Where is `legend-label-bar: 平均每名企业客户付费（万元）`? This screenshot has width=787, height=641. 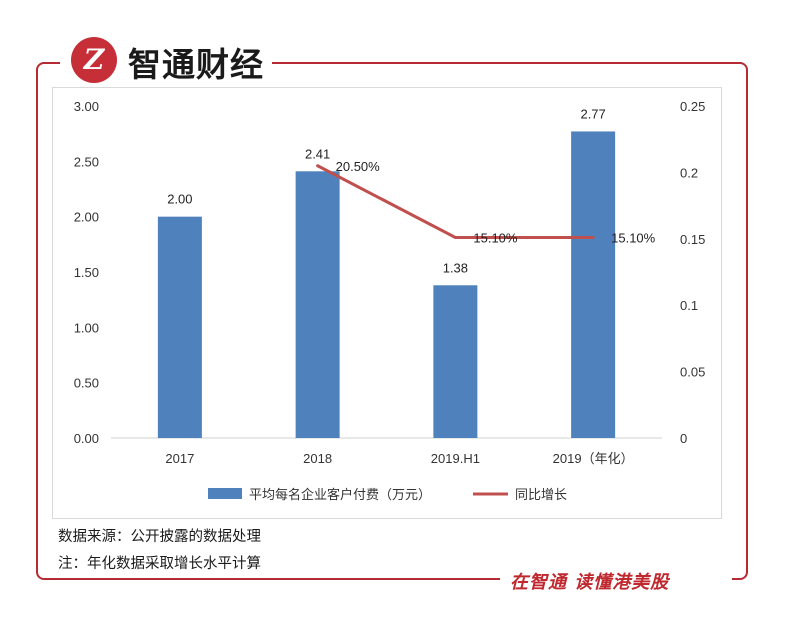 legend-label-bar: 平均每名企业客户付费（万元） is located at coordinates (340, 494).